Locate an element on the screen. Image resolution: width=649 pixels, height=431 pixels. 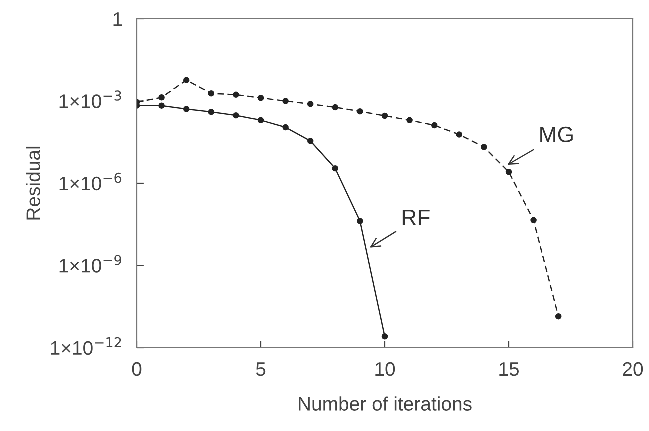
y-tick-label: 1×10$^{−9}$ is located at coordinates (91, 264).